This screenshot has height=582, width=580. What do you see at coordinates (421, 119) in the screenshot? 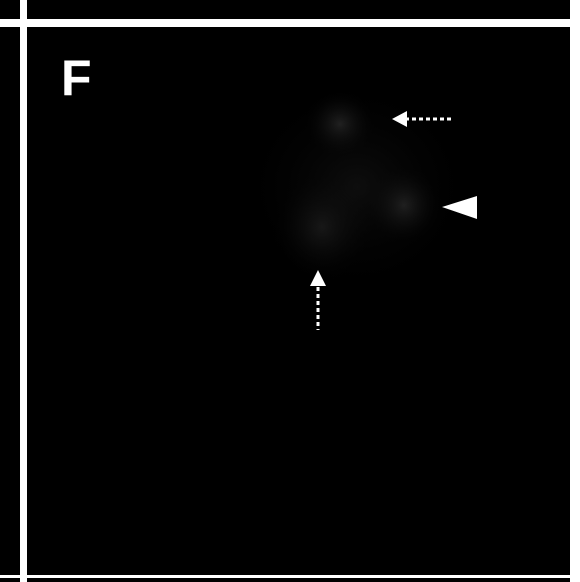
I see `dotted-arrow-left-icon` at bounding box center [421, 119].